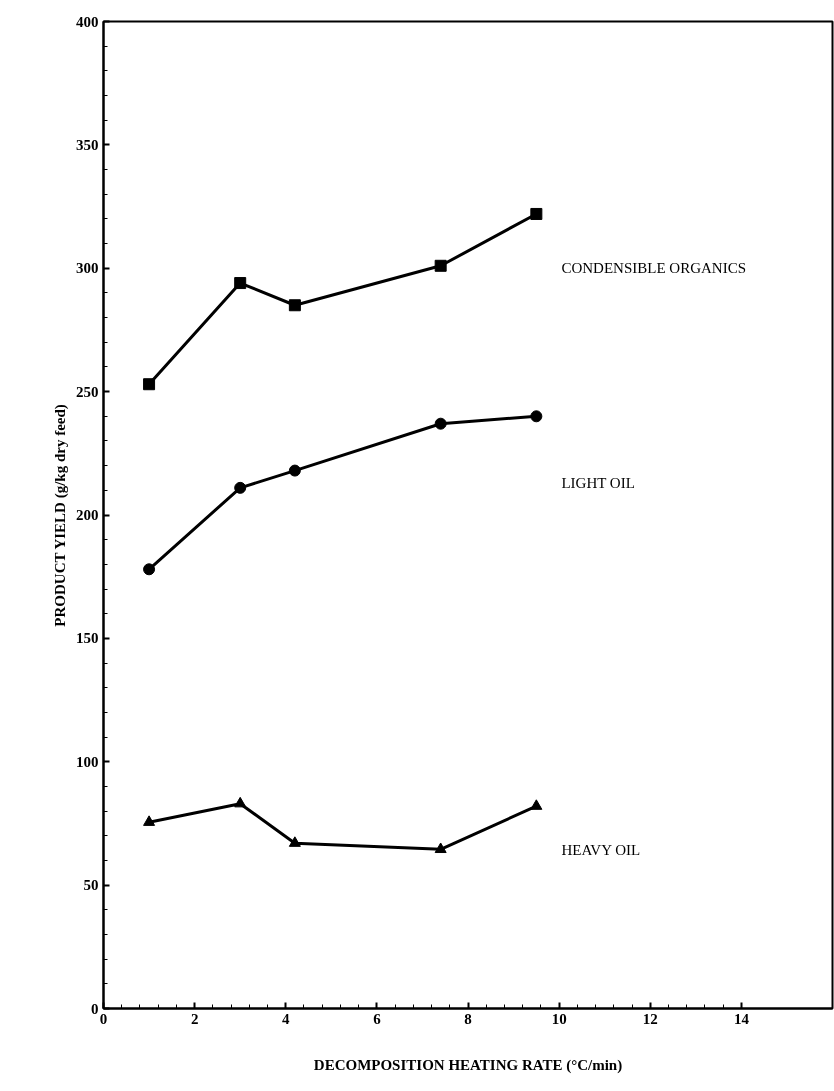  What do you see at coordinates (650, 1018) in the screenshot?
I see `x-tick-label: 12` at bounding box center [650, 1018].